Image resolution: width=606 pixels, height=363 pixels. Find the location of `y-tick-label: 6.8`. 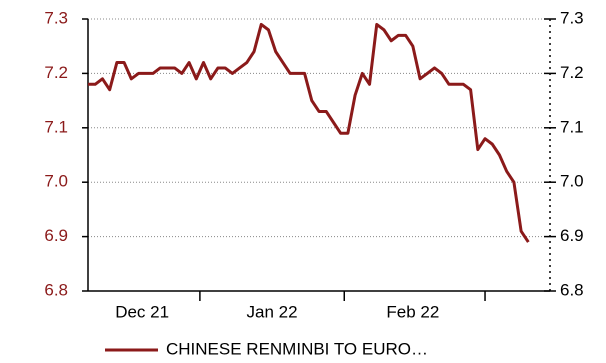

y-tick-label: 6.8 is located at coordinates (56, 289).